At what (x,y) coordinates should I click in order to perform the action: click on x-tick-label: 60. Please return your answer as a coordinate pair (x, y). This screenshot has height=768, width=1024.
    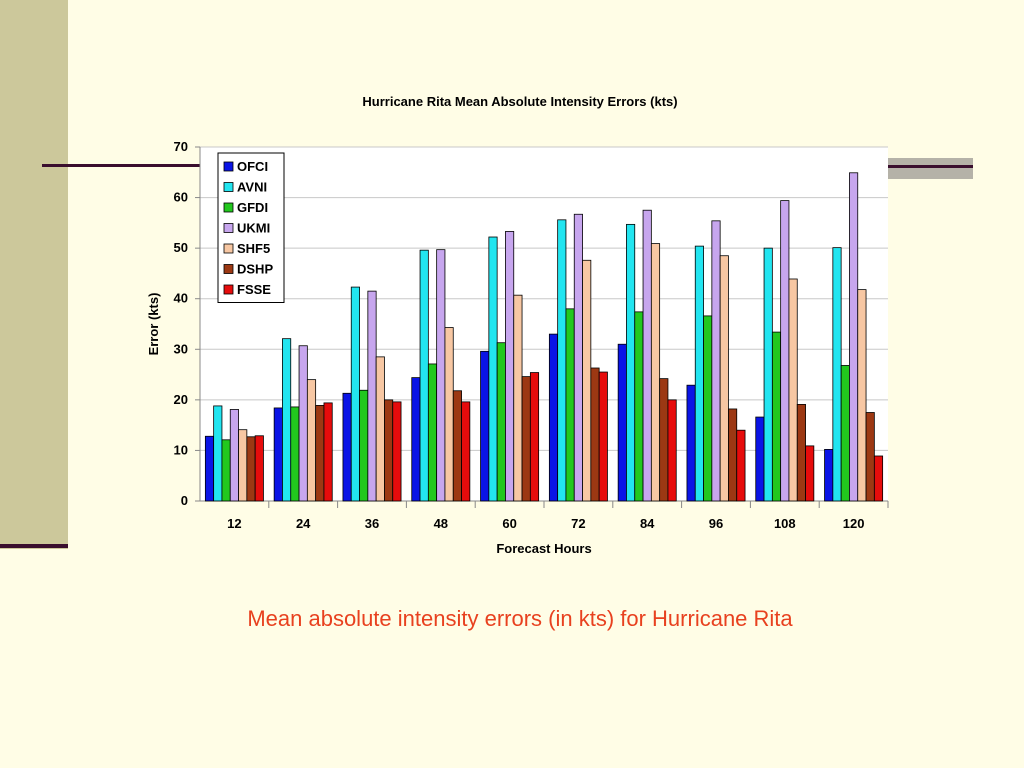
    Looking at the image, I should click on (509, 523).